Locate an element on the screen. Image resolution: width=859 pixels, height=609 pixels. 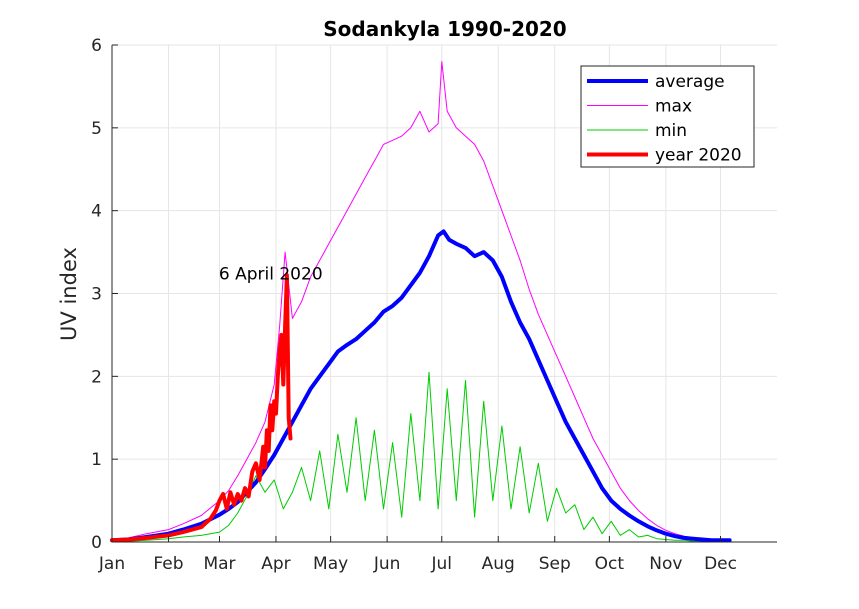
annotation-6-april-2020: 6 April 2020 is located at coordinates (271, 274).